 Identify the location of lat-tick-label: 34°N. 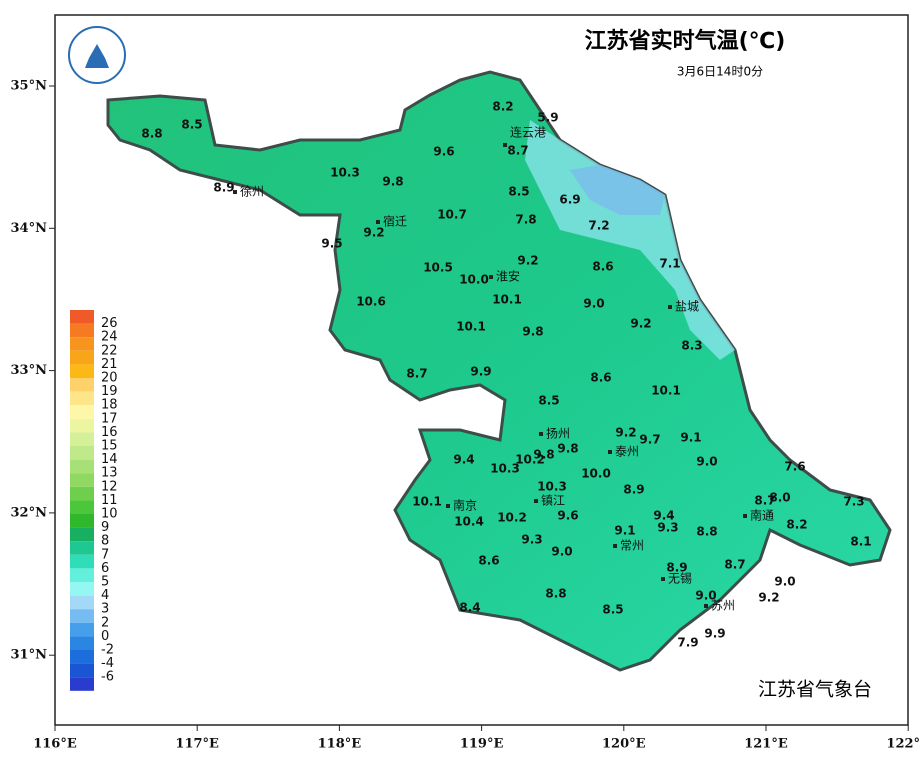
(29, 228).